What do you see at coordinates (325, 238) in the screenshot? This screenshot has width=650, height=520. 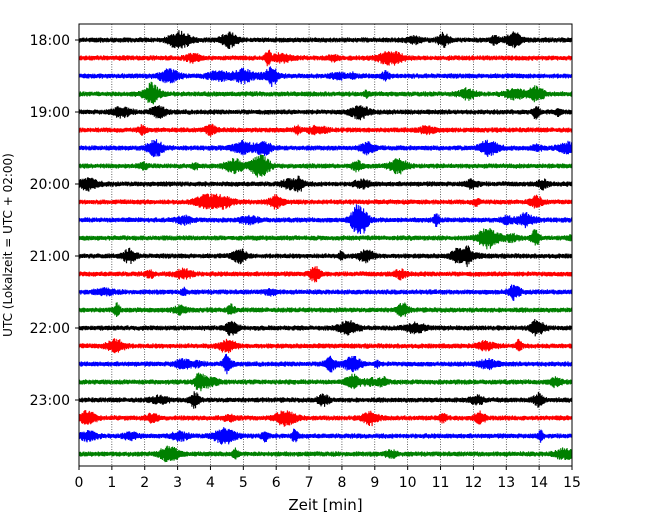 I see `trace-2045` at bounding box center [325, 238].